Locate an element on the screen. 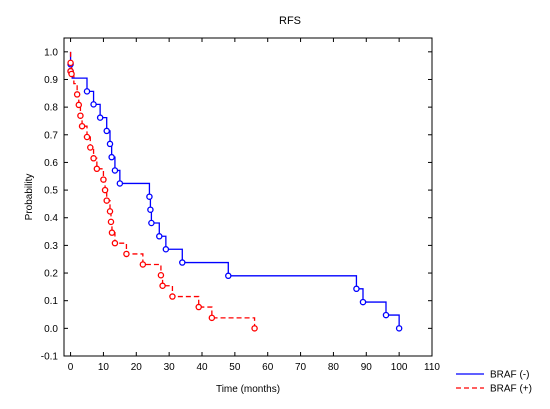  x-tick-label: 60 is located at coordinates (268, 367).